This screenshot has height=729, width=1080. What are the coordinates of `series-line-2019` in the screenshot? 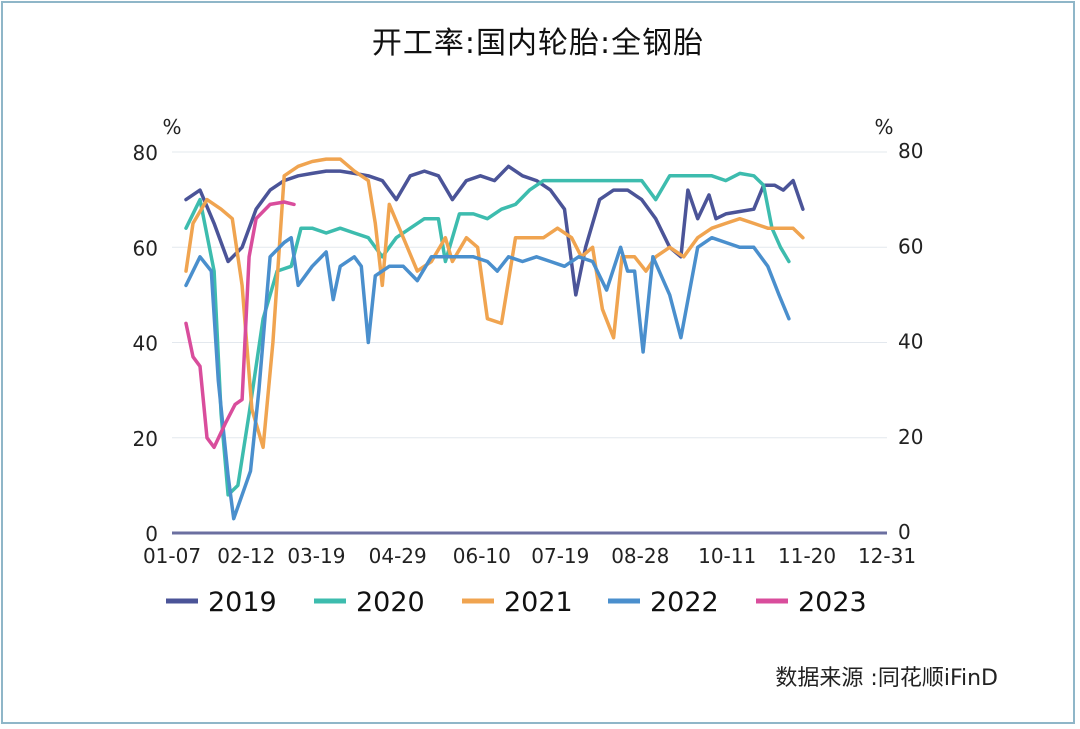 It's located at (494, 230).